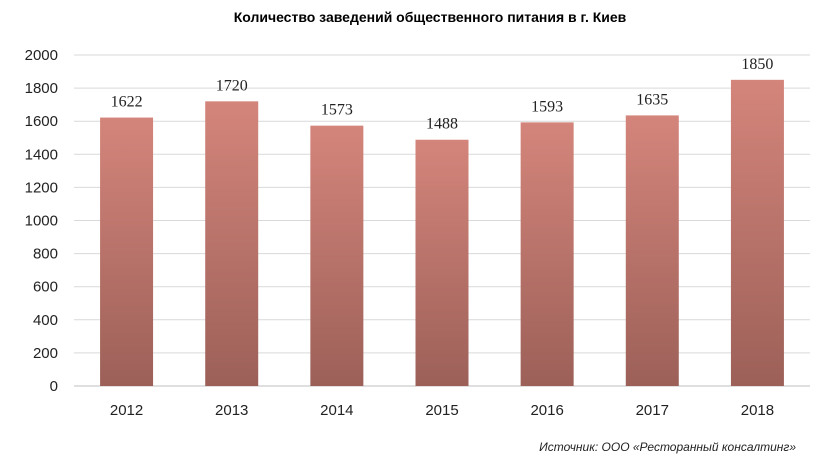  Describe the element at coordinates (232, 85) in the screenshot. I see `bar-value-label: 1720` at that location.